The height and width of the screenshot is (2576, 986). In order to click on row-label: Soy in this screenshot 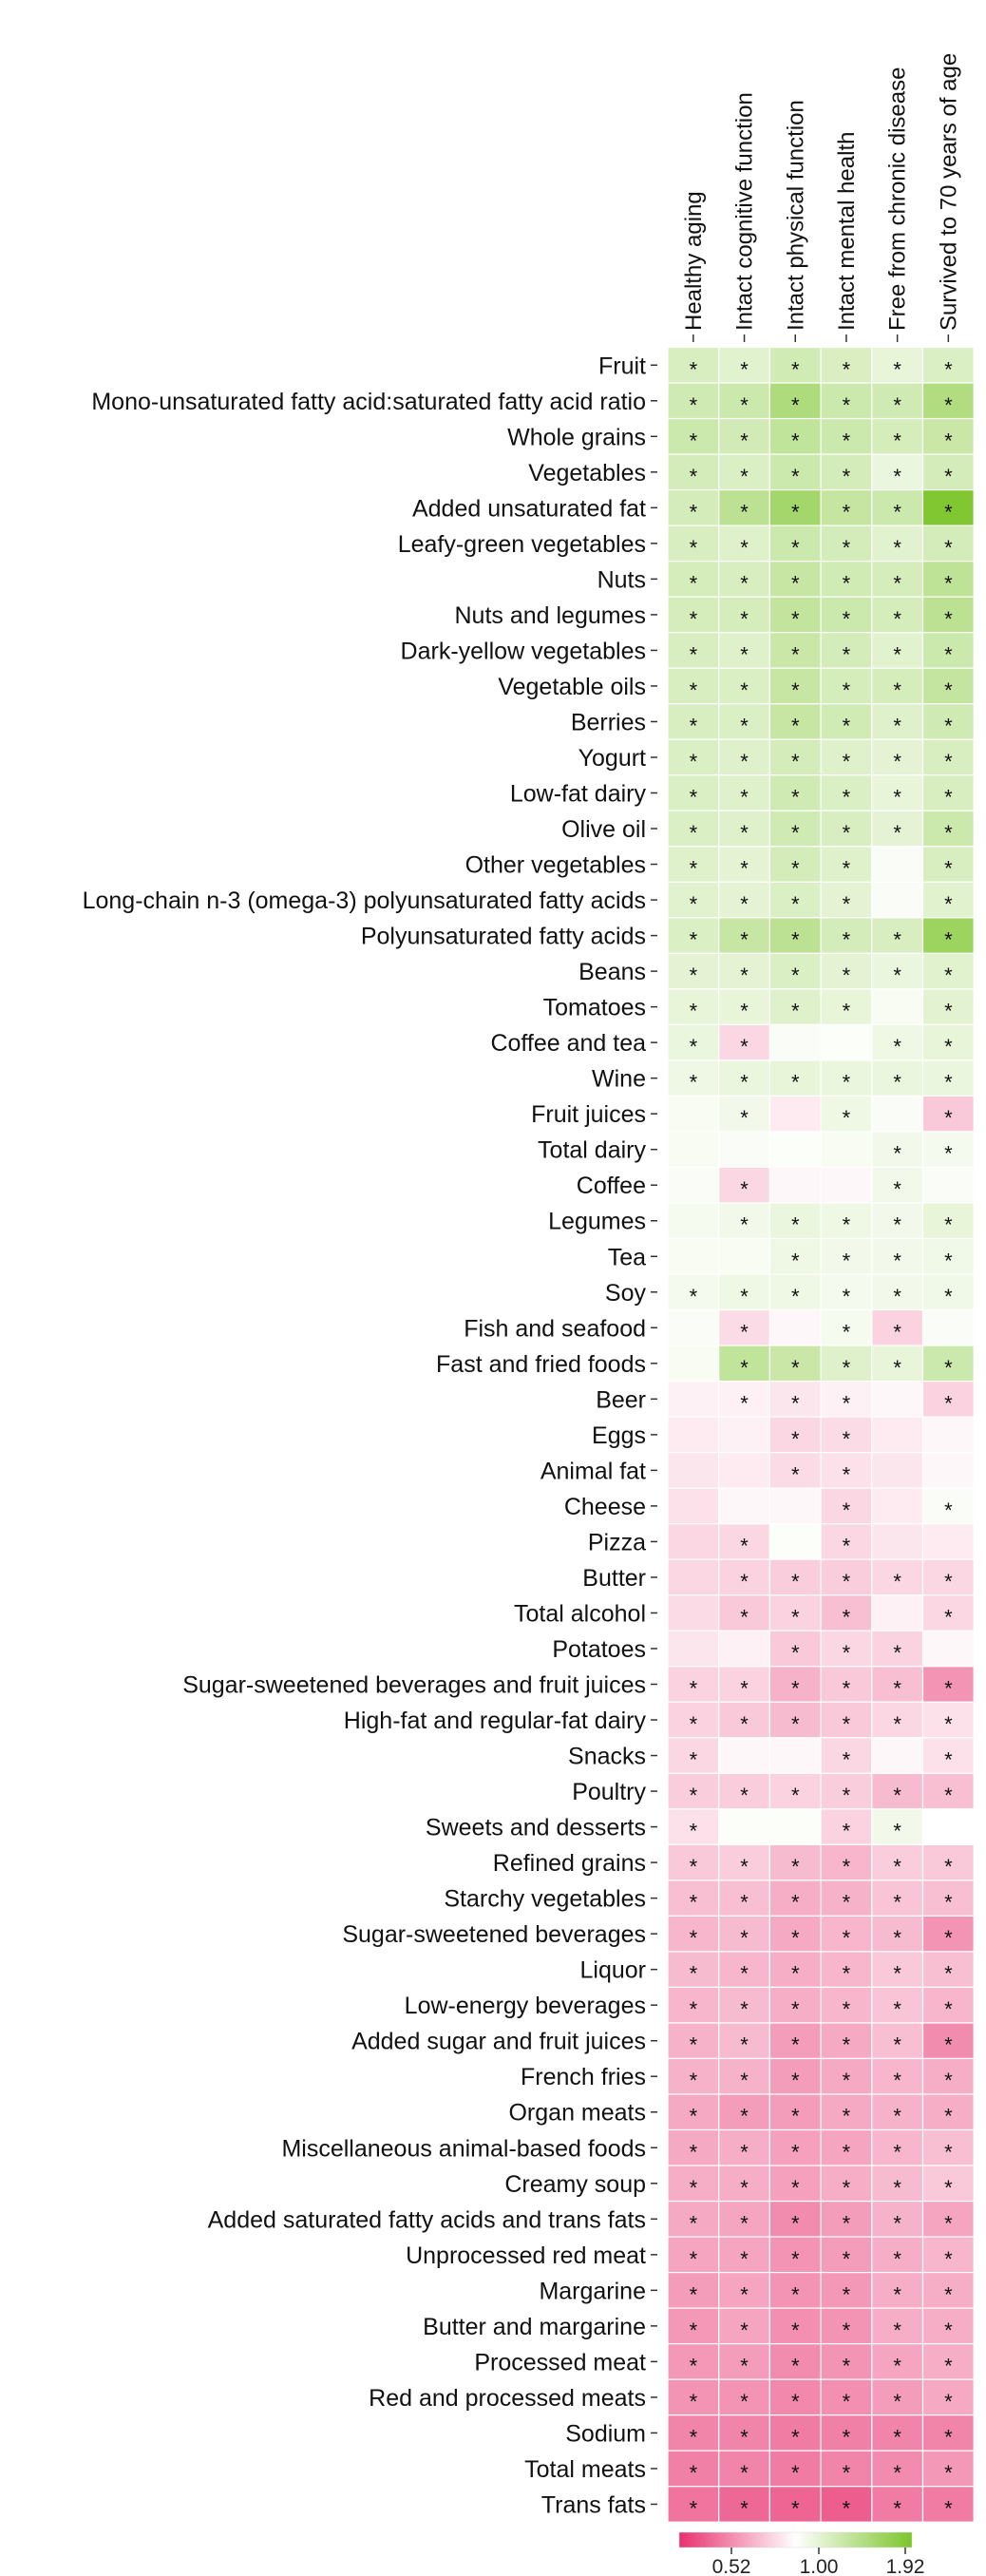, I will do `click(626, 1293)`.